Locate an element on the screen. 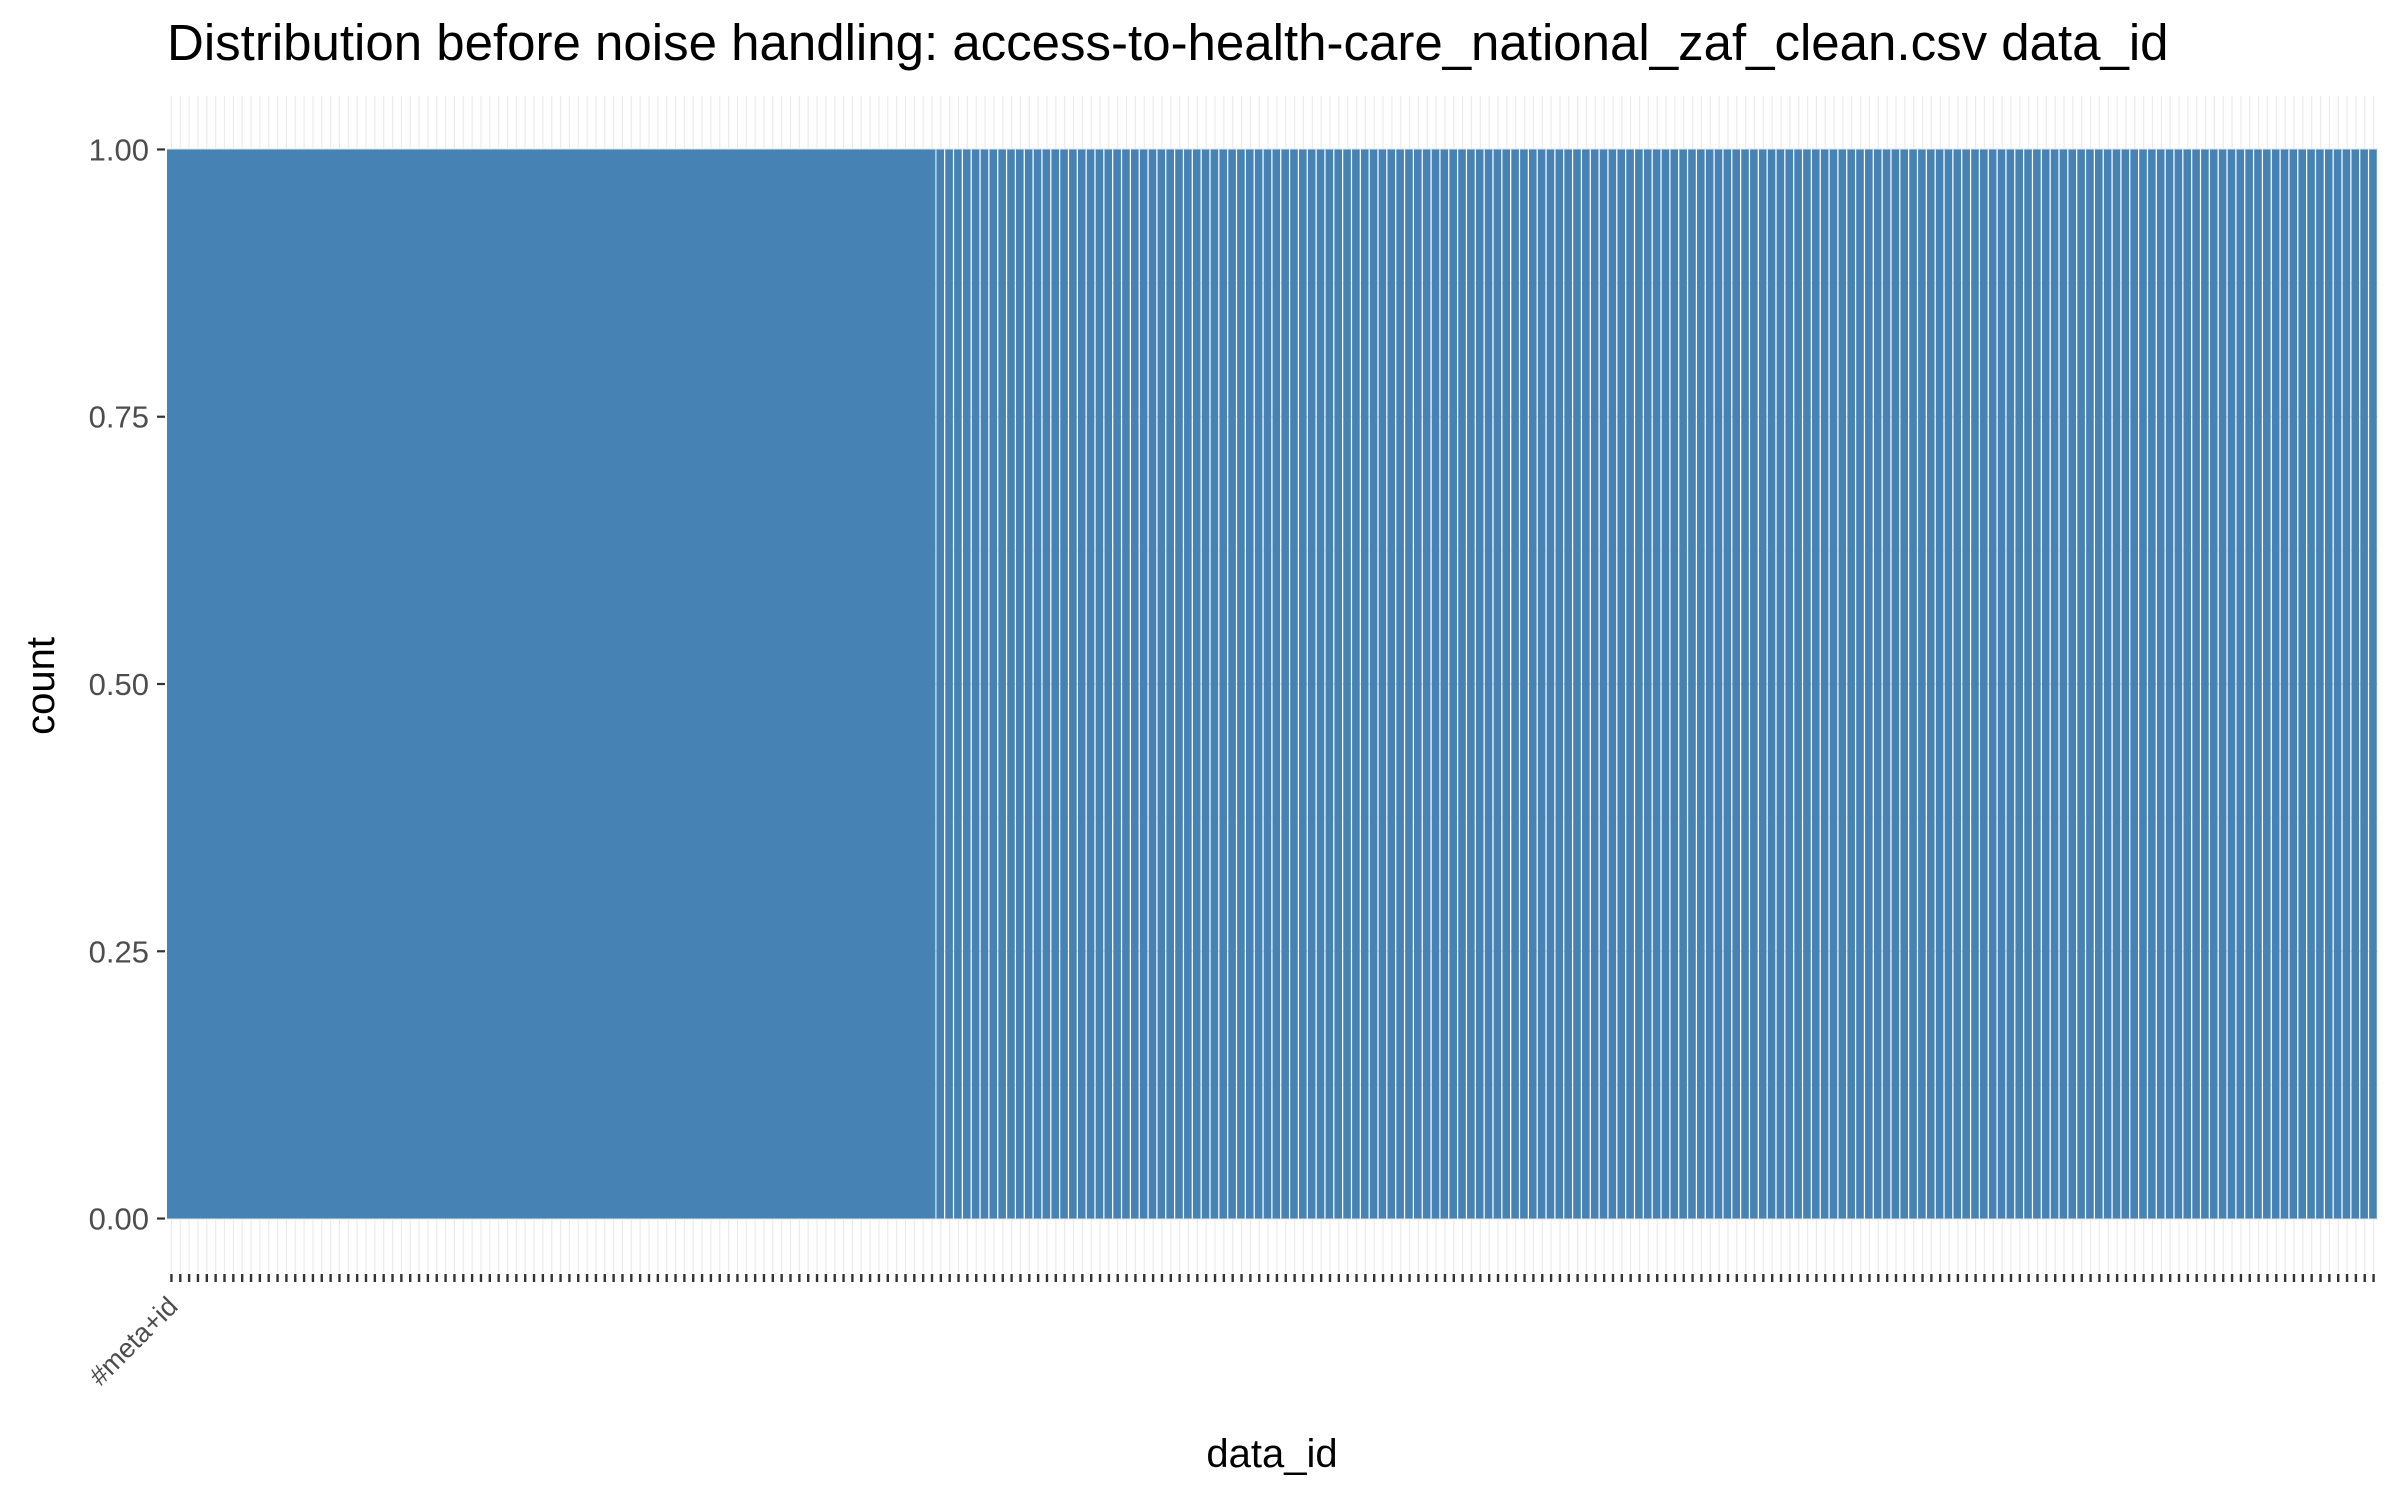 The height and width of the screenshot is (1500, 2400). y-tick-label: 0.25 is located at coordinates (119, 951).